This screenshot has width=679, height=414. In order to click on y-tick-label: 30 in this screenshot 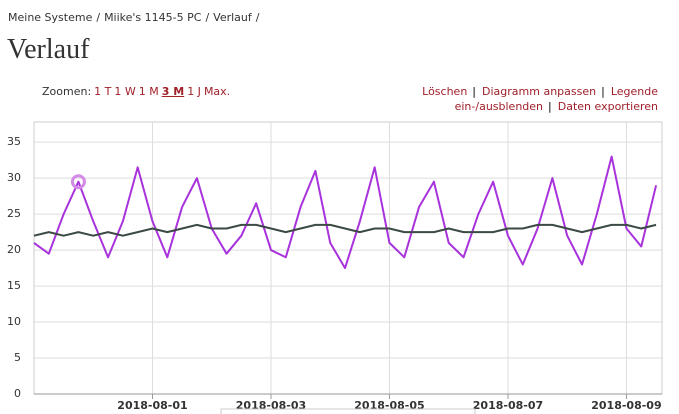, I will do `click(14, 177)`.